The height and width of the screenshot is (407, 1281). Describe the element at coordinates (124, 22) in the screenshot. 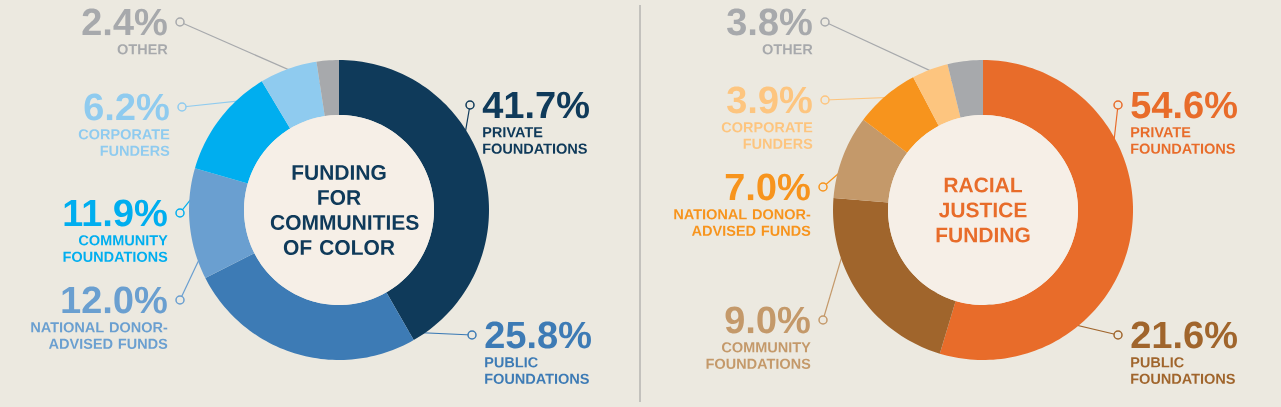

I see `data-label: 2.4%` at that location.